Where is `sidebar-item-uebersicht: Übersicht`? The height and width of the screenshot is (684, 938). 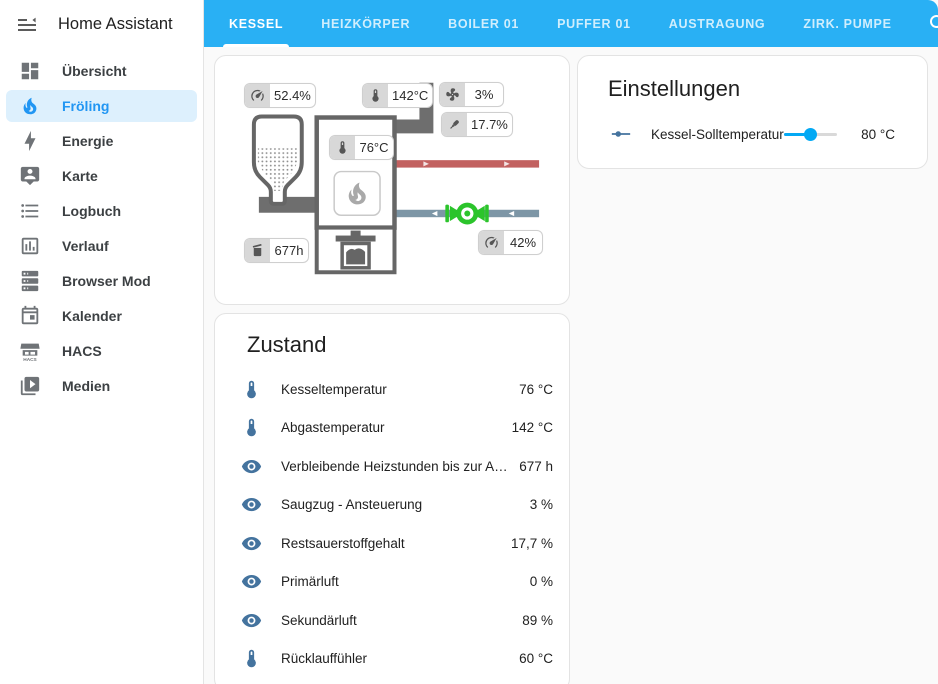
sidebar-item-uebersicht: Übersicht is located at coordinates (101, 71).